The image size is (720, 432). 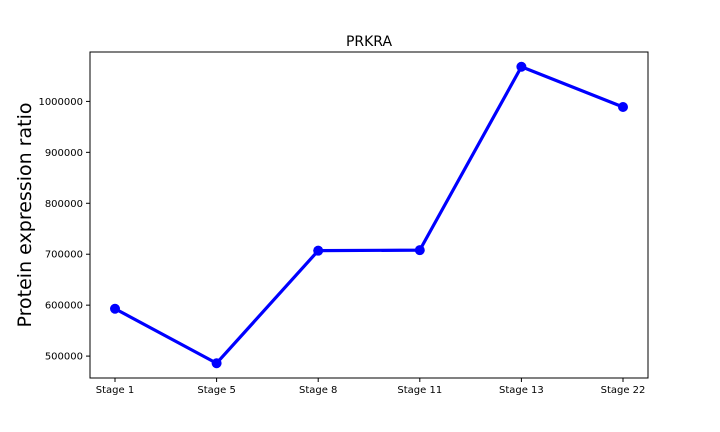 What do you see at coordinates (419, 390) in the screenshot?
I see `x-tick-label: Stage 11` at bounding box center [419, 390].